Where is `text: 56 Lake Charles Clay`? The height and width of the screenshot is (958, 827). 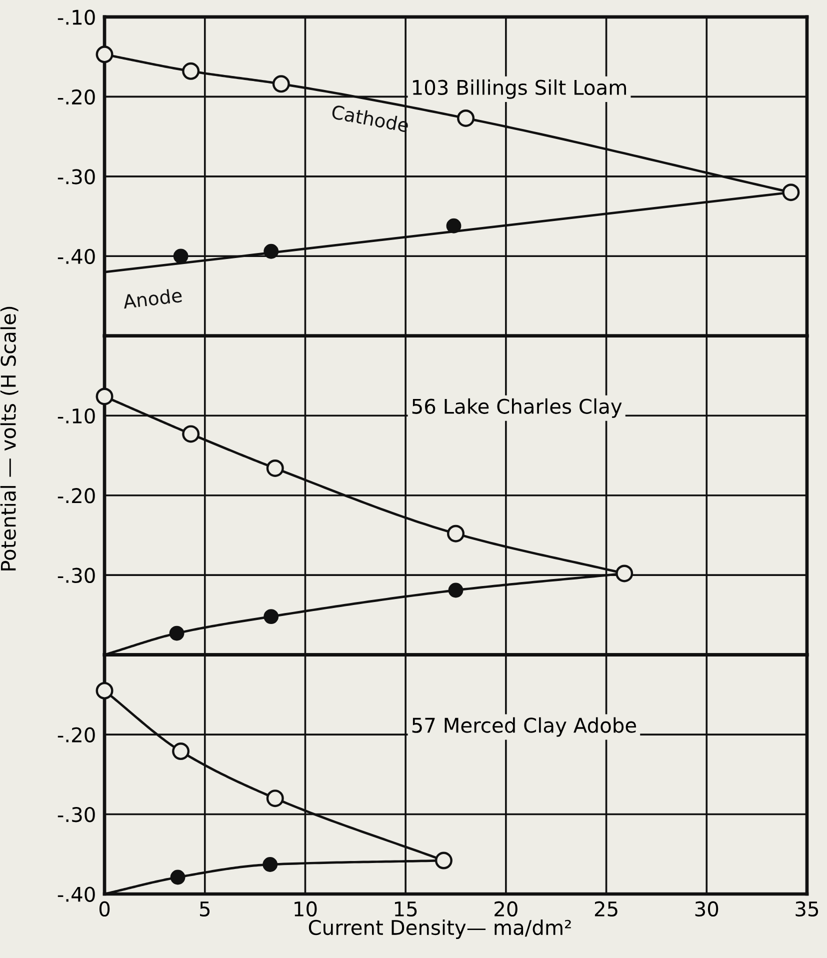
text: 56 Lake Charles Clay is located at coordinates (517, 408).